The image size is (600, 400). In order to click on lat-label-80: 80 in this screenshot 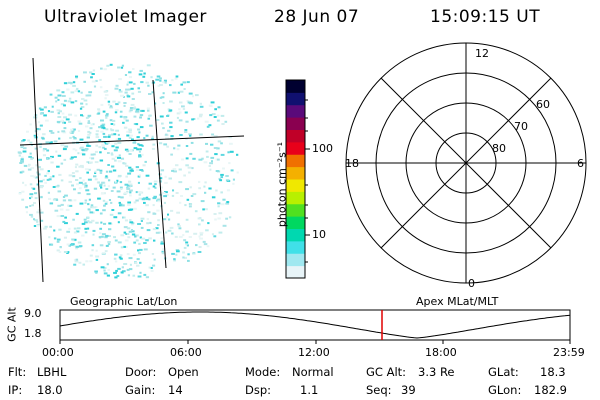, I will do `click(499, 148)`.